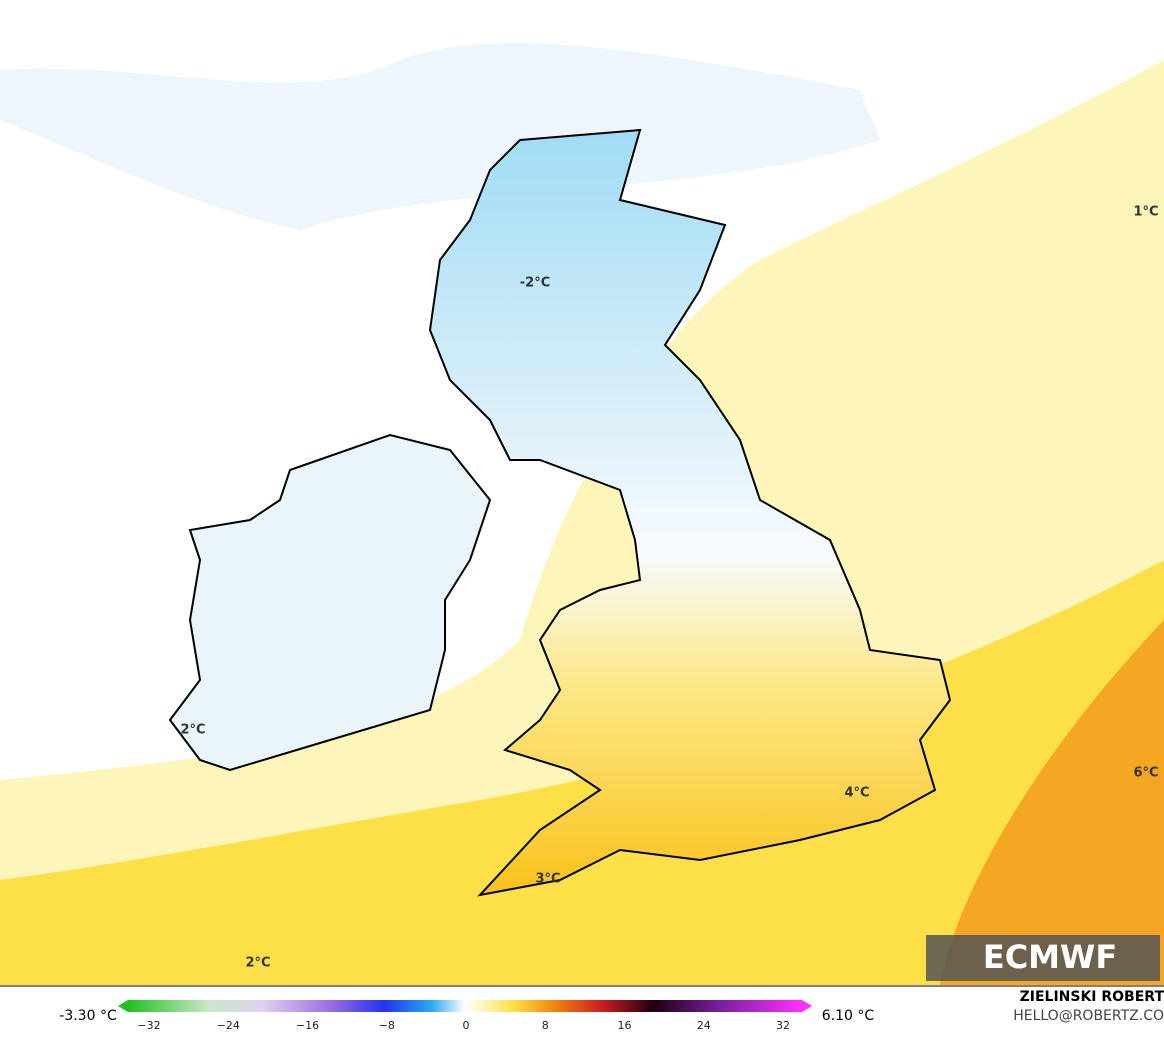 The image size is (1164, 1039). Describe the element at coordinates (1145, 212) in the screenshot. I see `map-label: 1°C` at that location.